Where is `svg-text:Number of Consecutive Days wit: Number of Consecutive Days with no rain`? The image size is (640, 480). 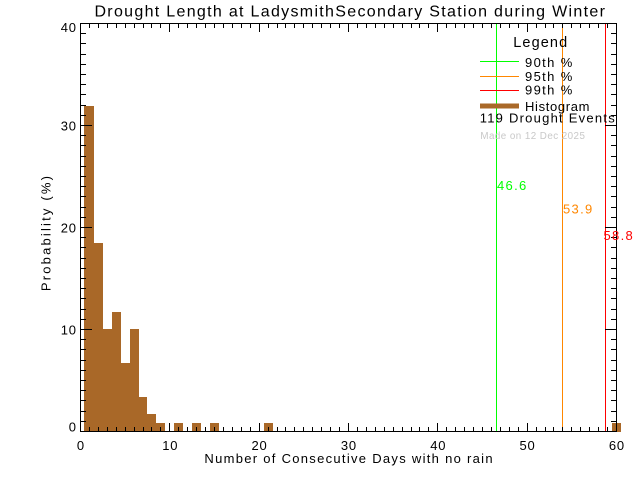
svg-text:Number of Consecutive Days wit: Number of Consecutive Days with no rain is located at coordinates (348, 458).